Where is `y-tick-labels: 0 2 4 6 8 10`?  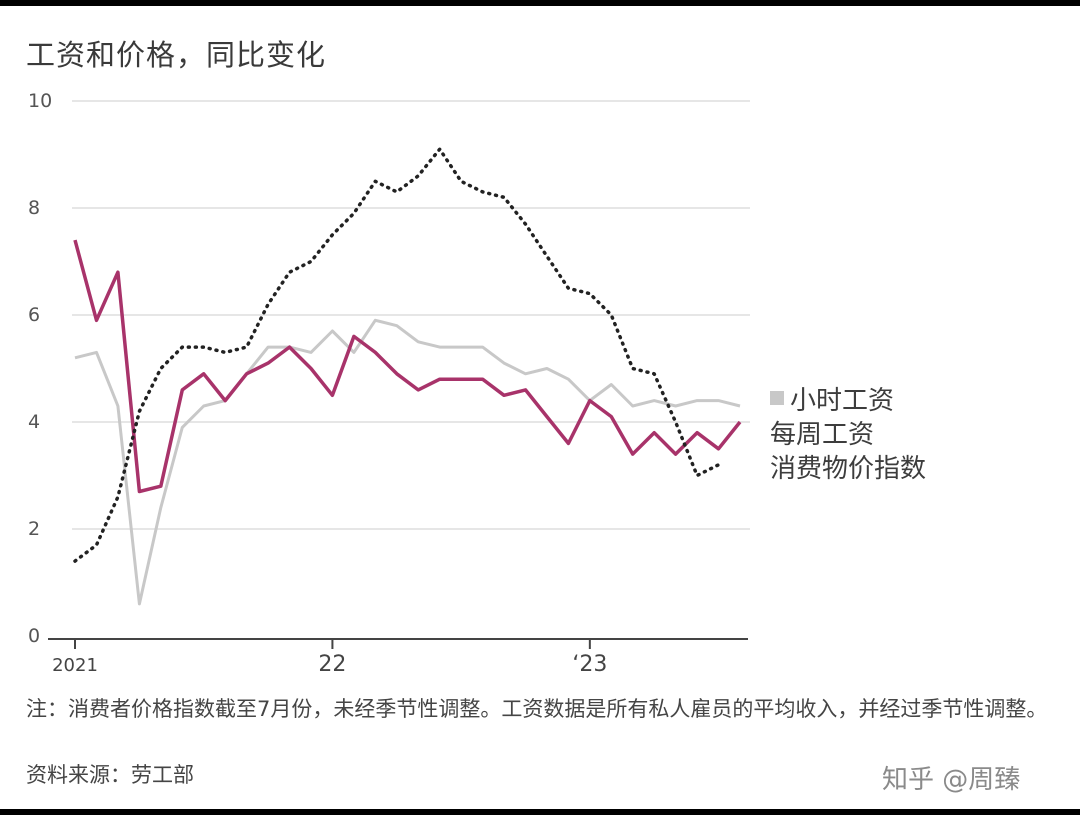
y-tick-labels: 0 2 4 6 8 10 is located at coordinates (40, 368).